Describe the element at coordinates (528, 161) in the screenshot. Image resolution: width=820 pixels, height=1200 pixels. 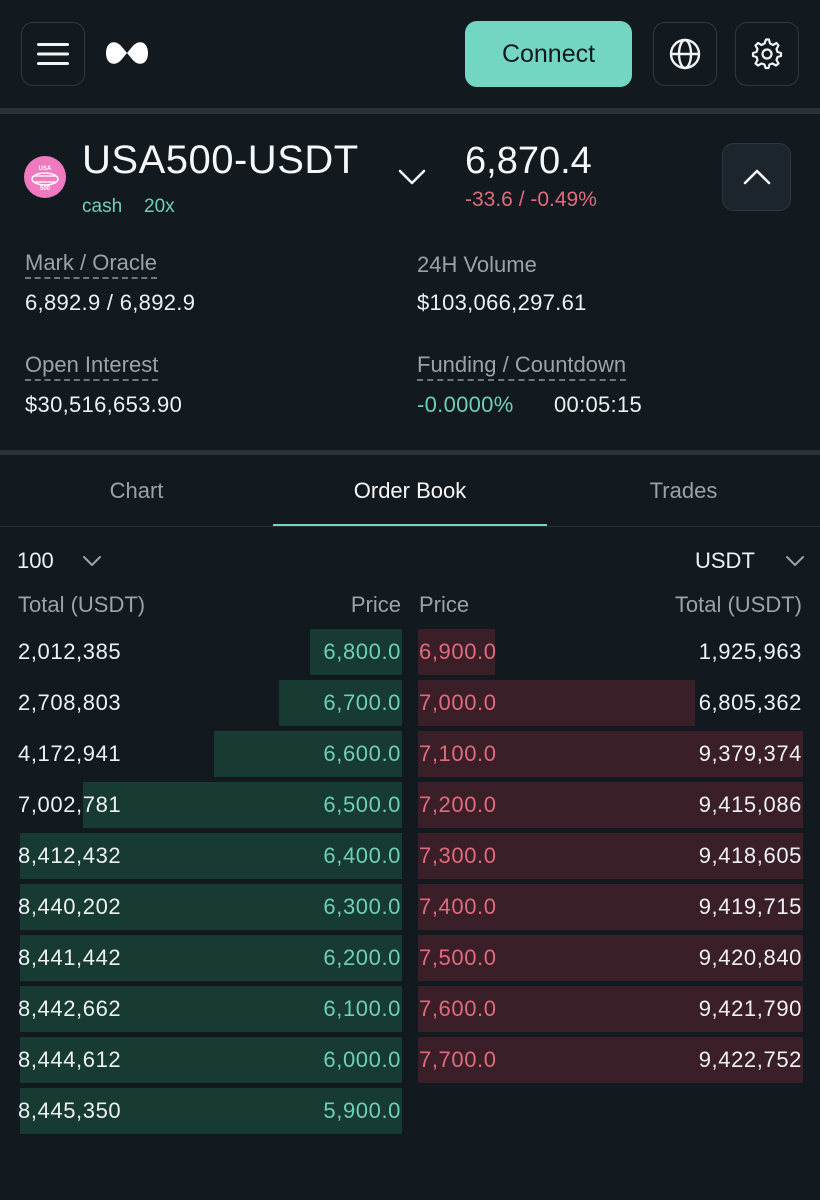
I see `last-price: 6,870.4` at that location.